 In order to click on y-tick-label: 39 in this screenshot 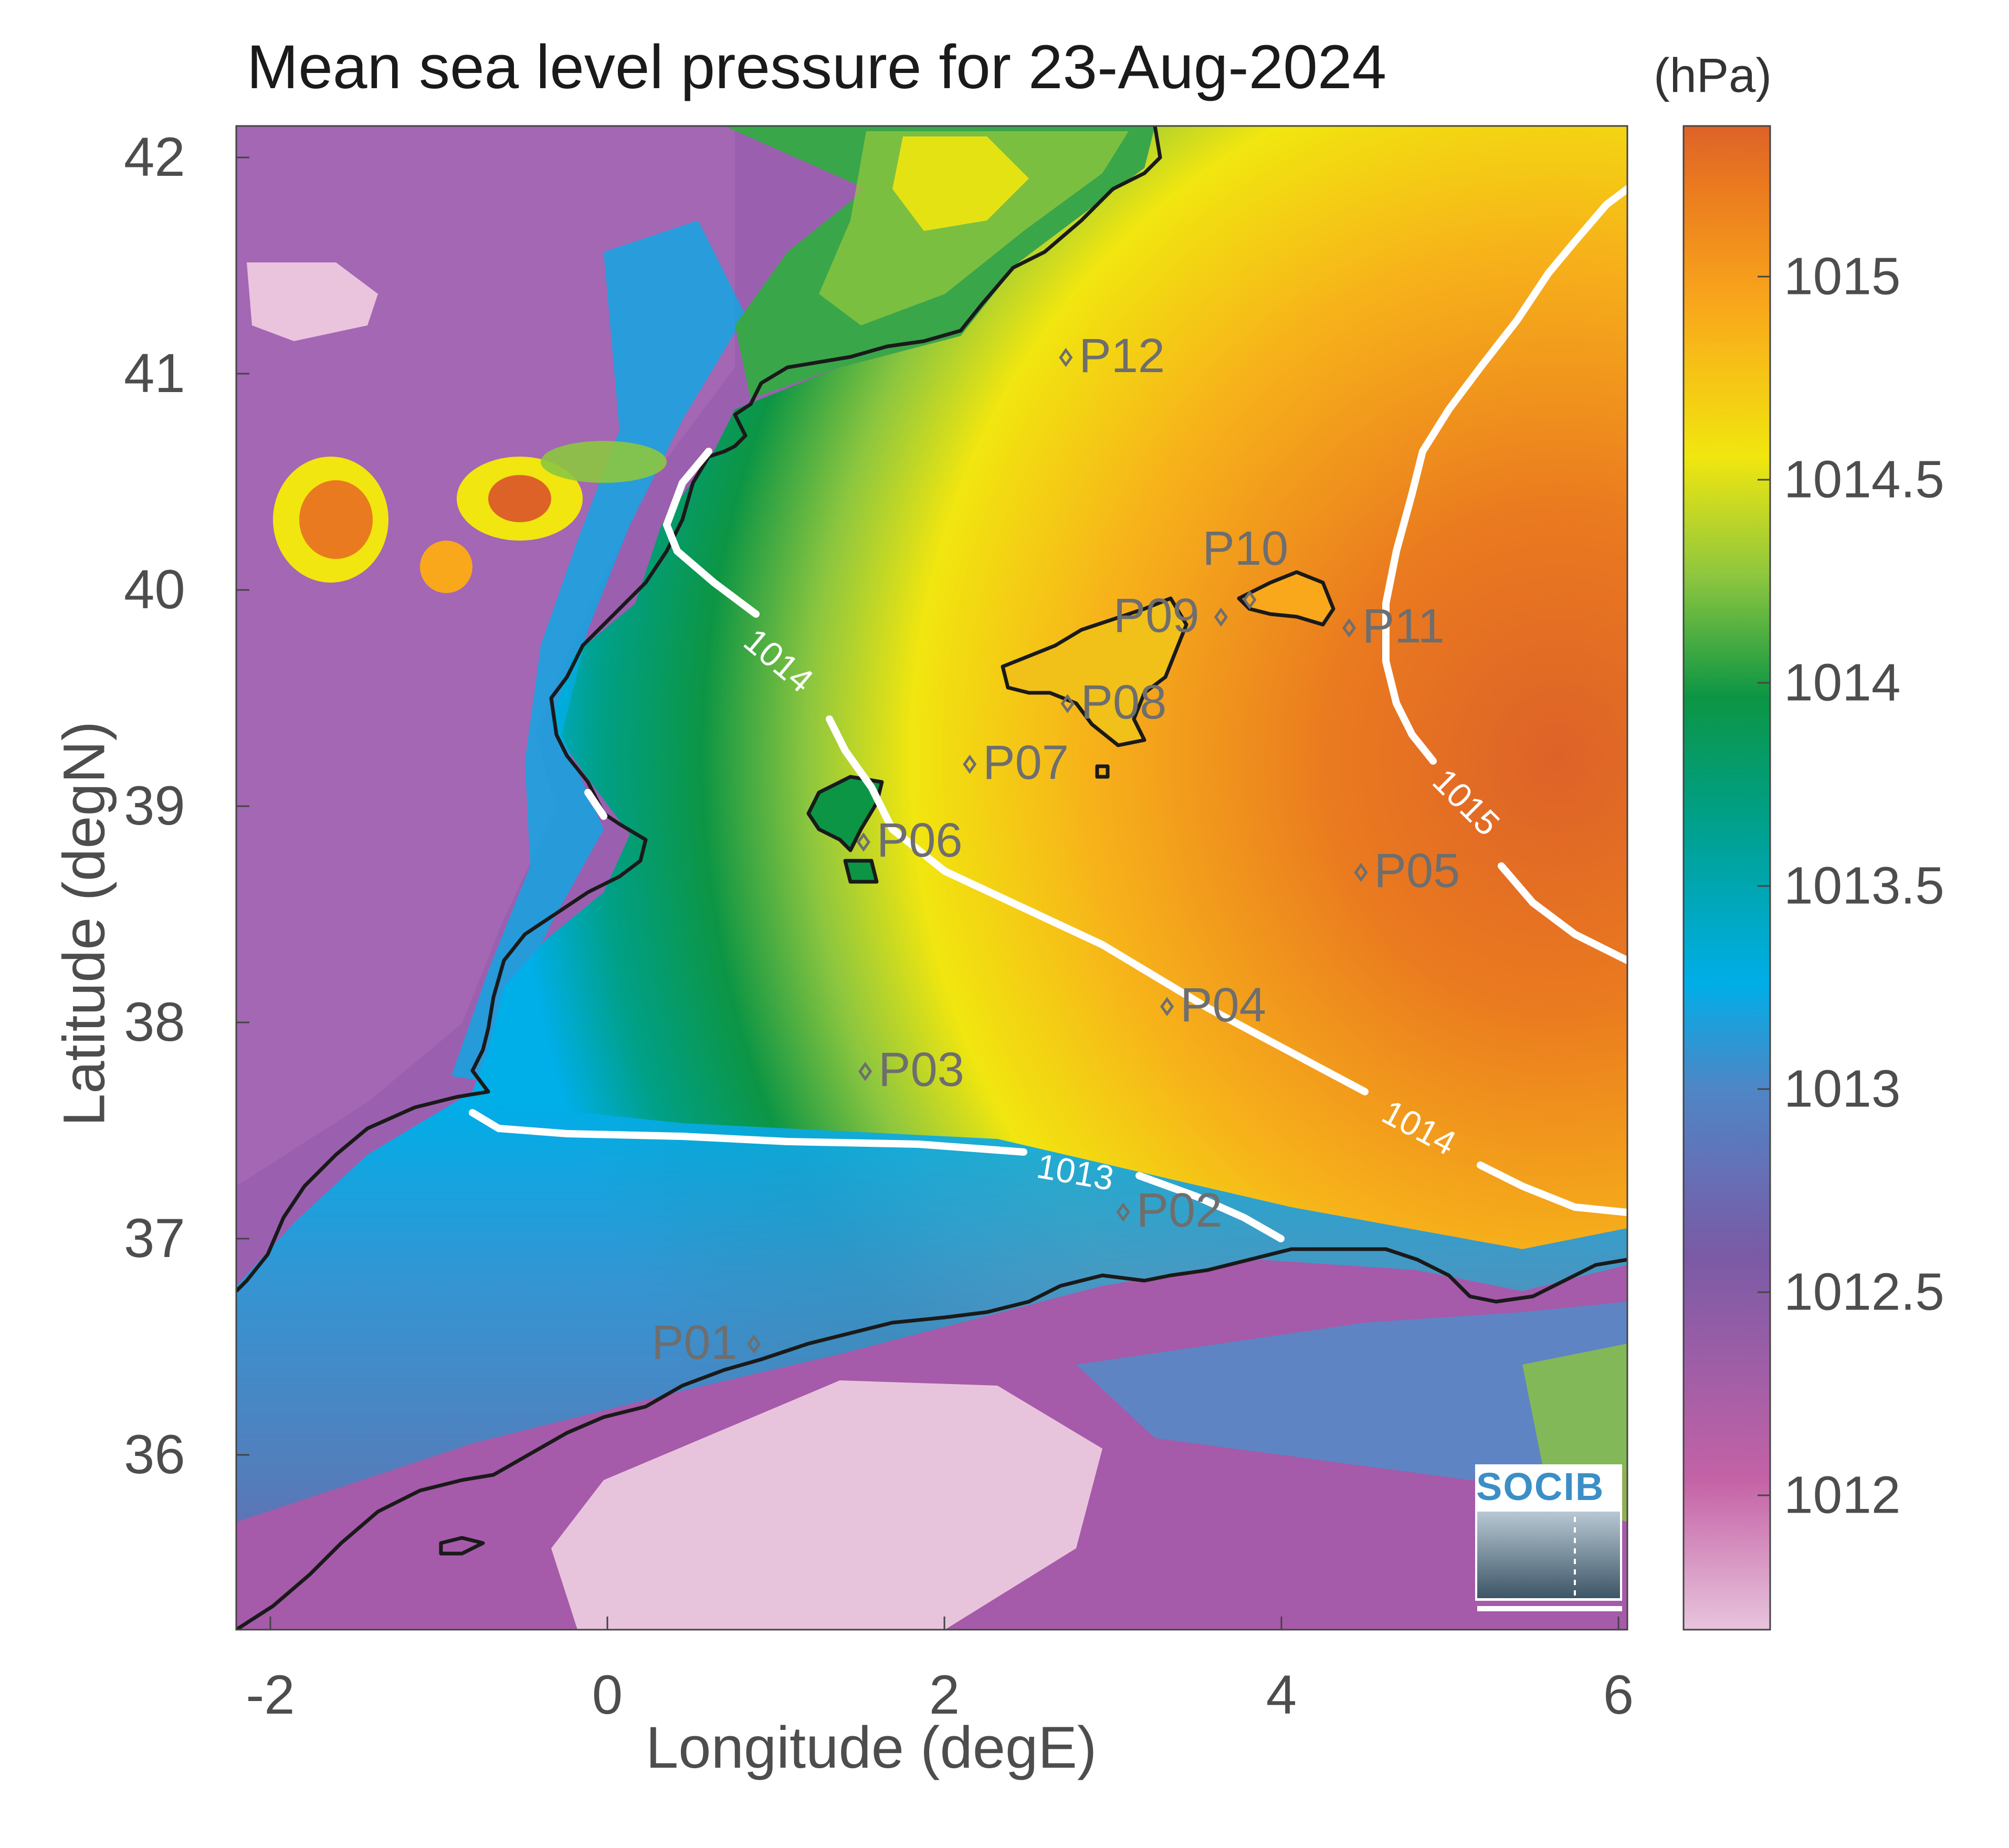, I will do `click(154, 806)`.